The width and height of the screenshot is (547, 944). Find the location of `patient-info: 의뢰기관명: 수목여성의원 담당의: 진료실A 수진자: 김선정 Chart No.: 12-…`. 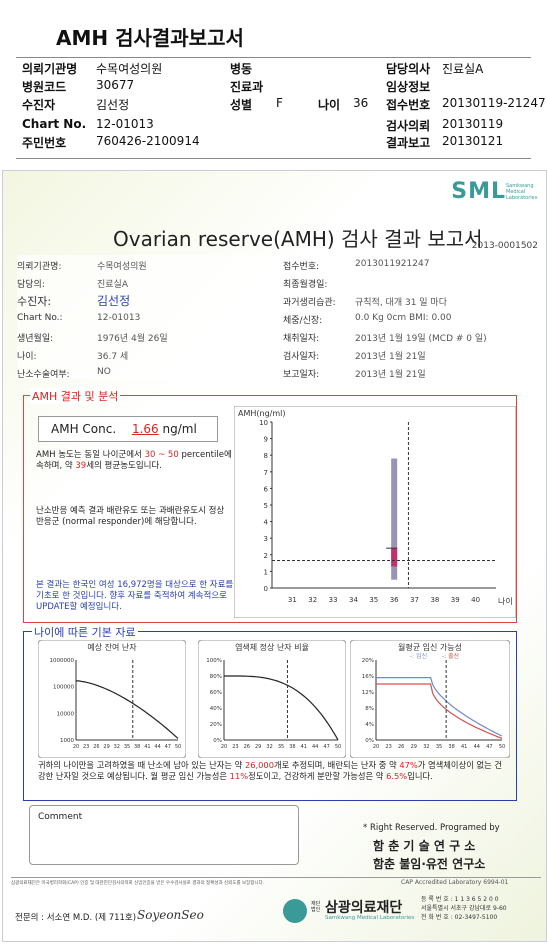

patient-info: 의뢰기관명: 수목여성의원 담당의: 진료실A 수진자: 김선정 Chart No.: 12-… is located at coordinates (274, 317).